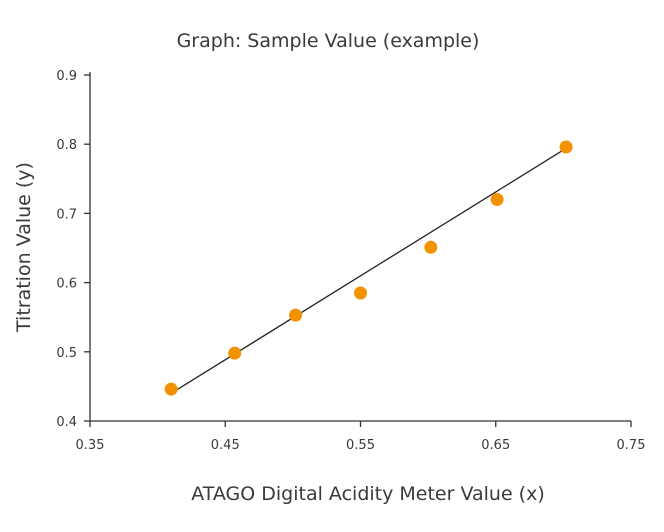  What do you see at coordinates (66, 353) in the screenshot?
I see `y-tick-label: 0.5` at bounding box center [66, 353].